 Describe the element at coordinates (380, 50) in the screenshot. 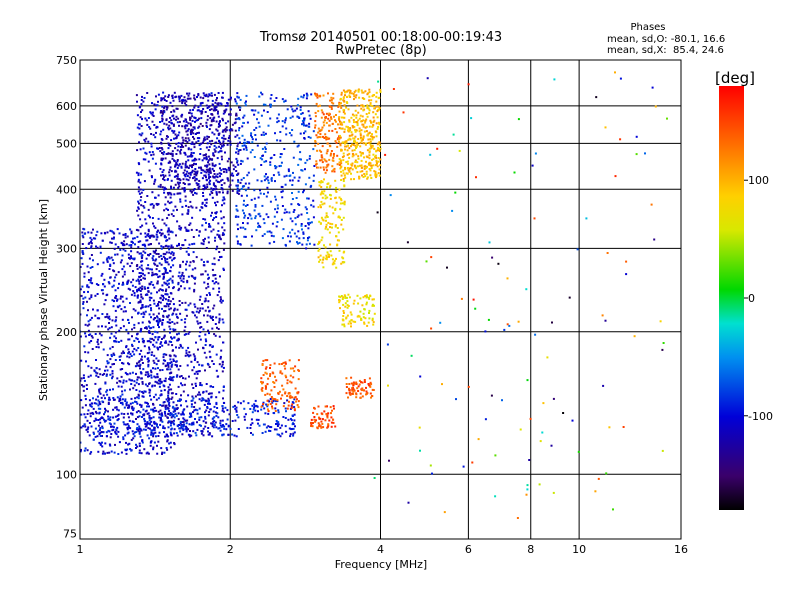

I see `chart-subtitle: RwPretec (8p)` at that location.